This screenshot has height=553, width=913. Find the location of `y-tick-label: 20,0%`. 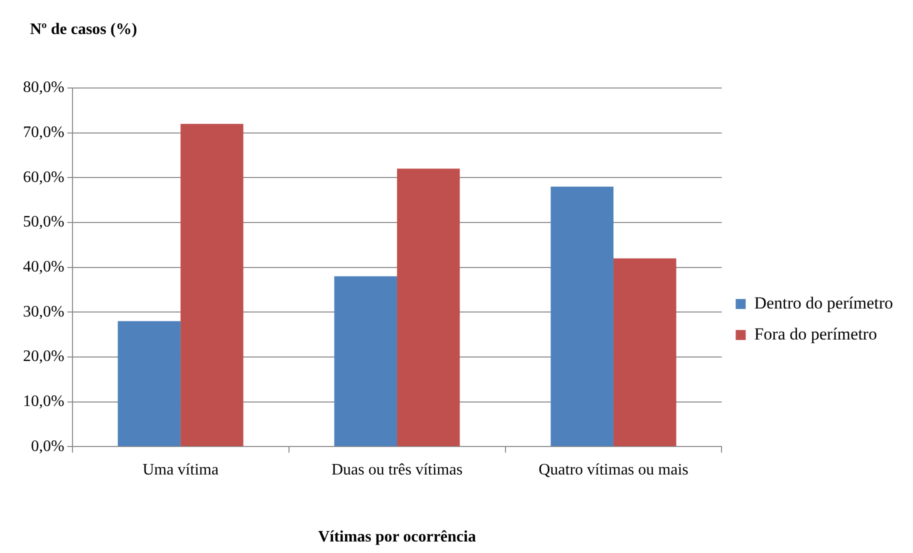

y-tick-label: 20,0% is located at coordinates (43, 357).